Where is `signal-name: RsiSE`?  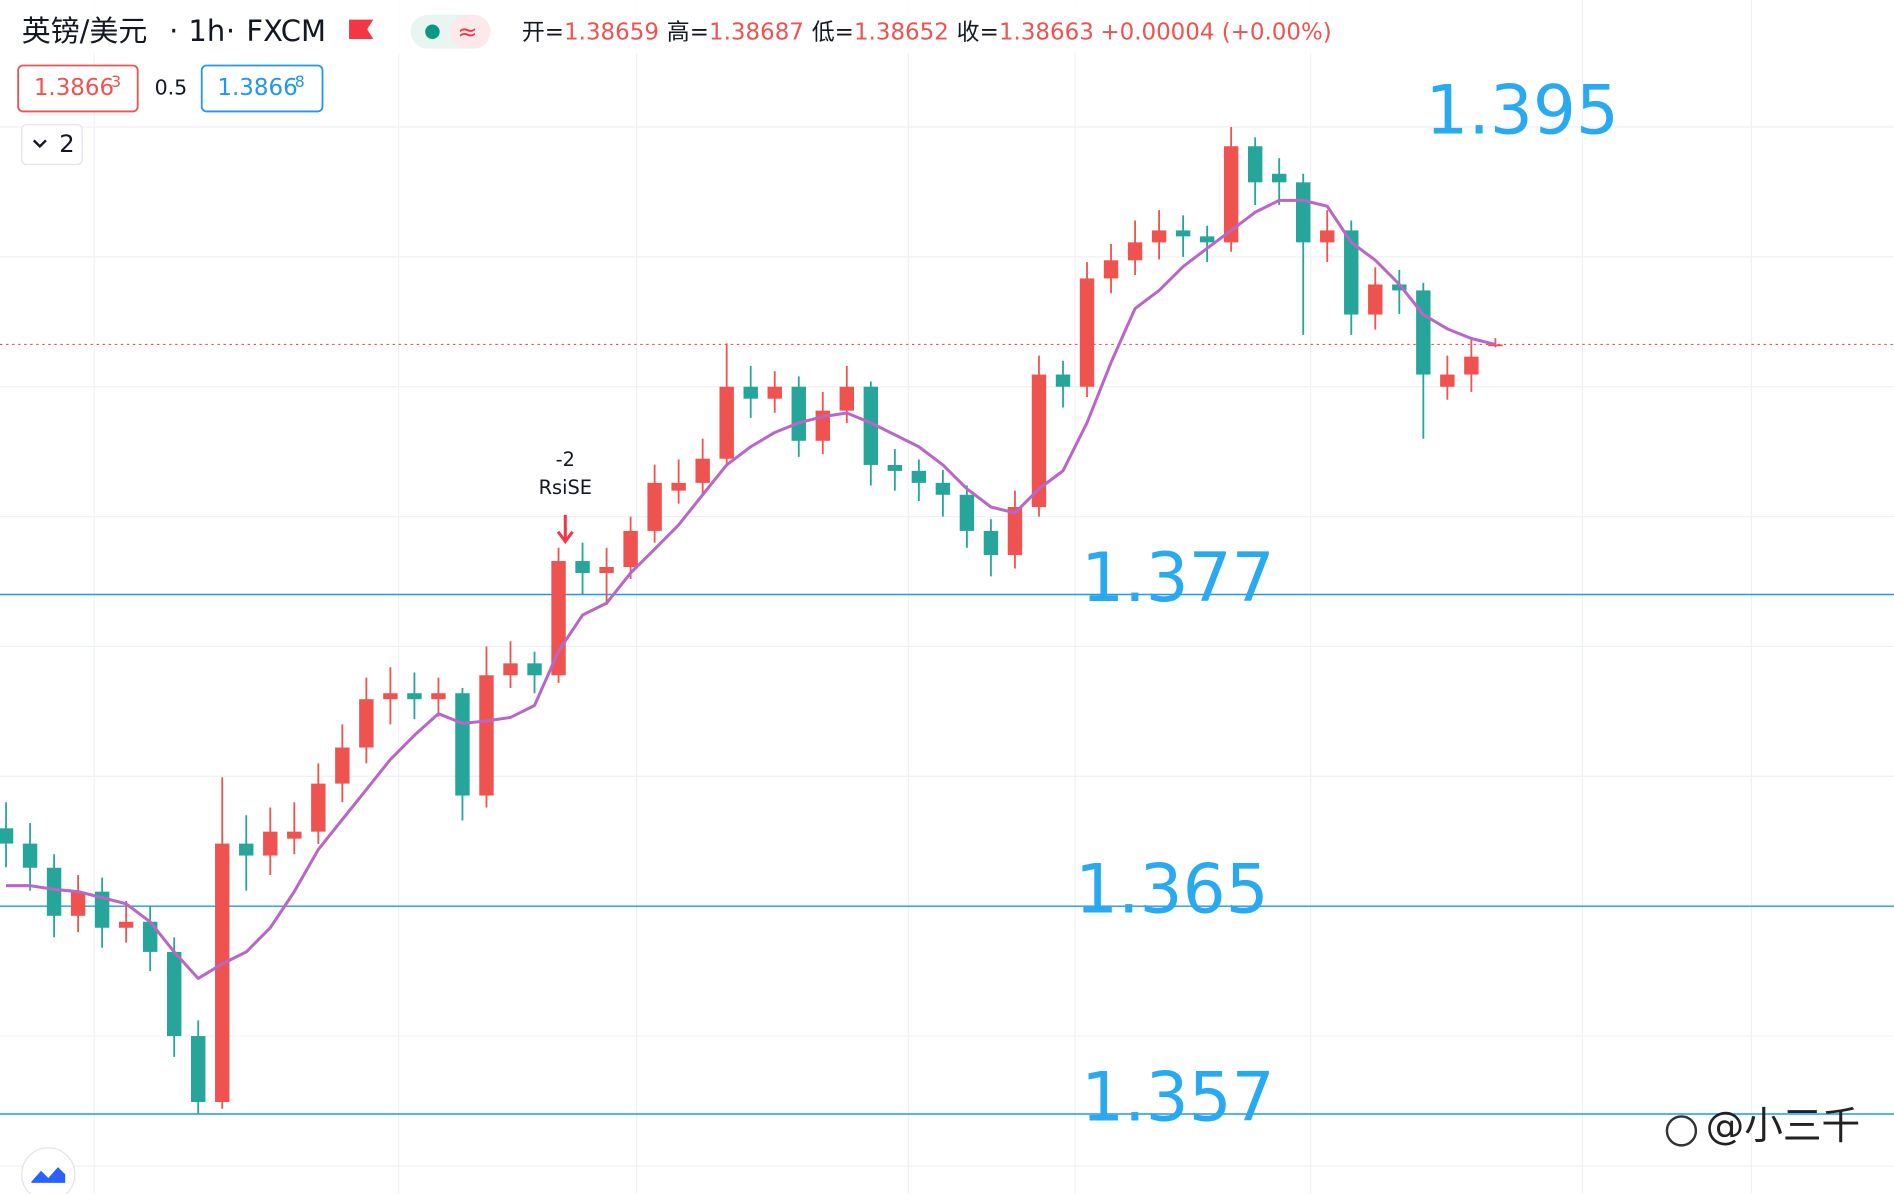 signal-name: RsiSE is located at coordinates (565, 487).